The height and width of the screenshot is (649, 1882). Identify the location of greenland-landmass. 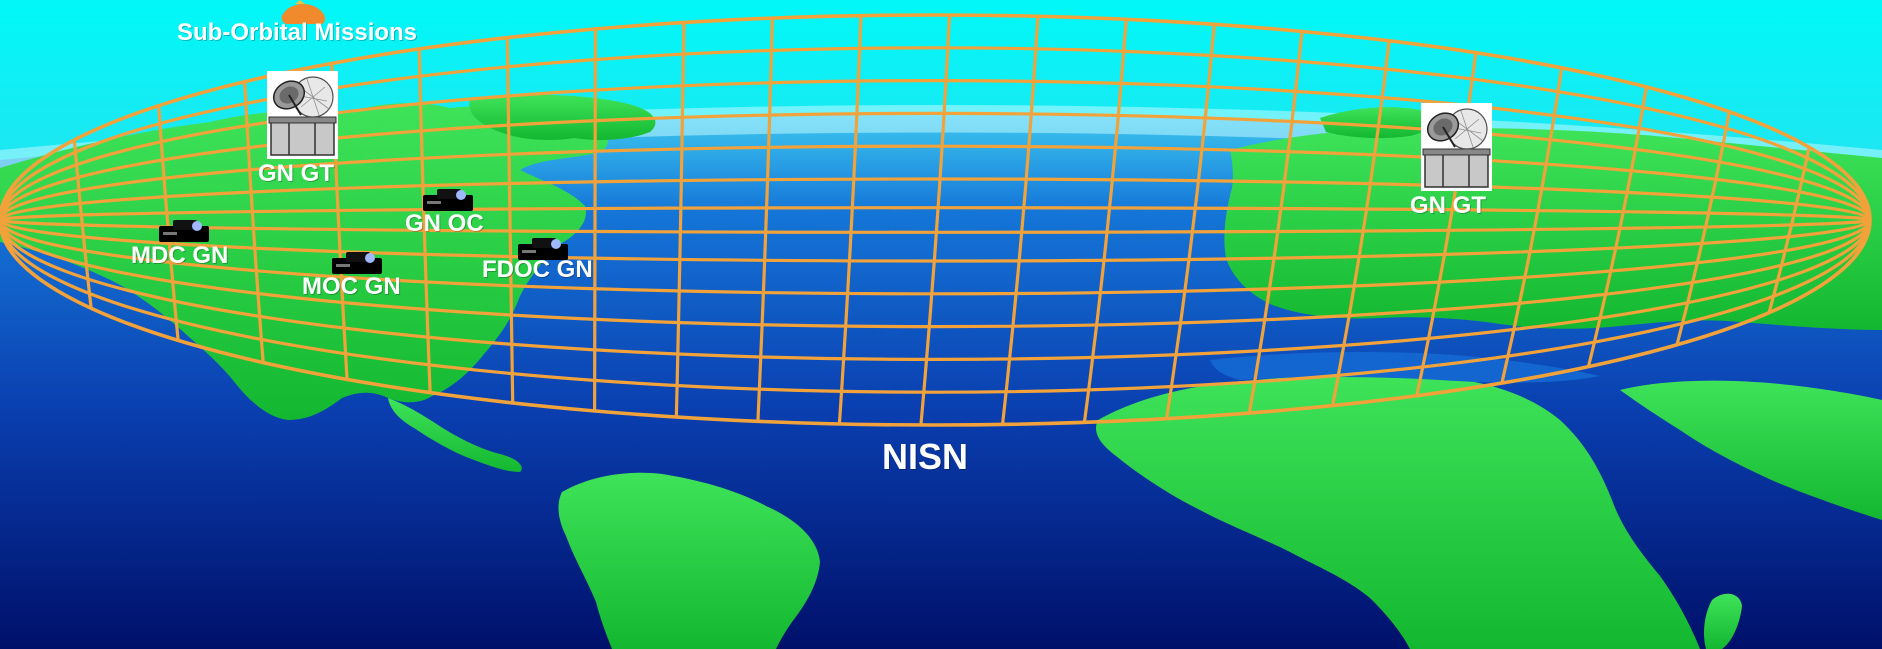
(562, 117).